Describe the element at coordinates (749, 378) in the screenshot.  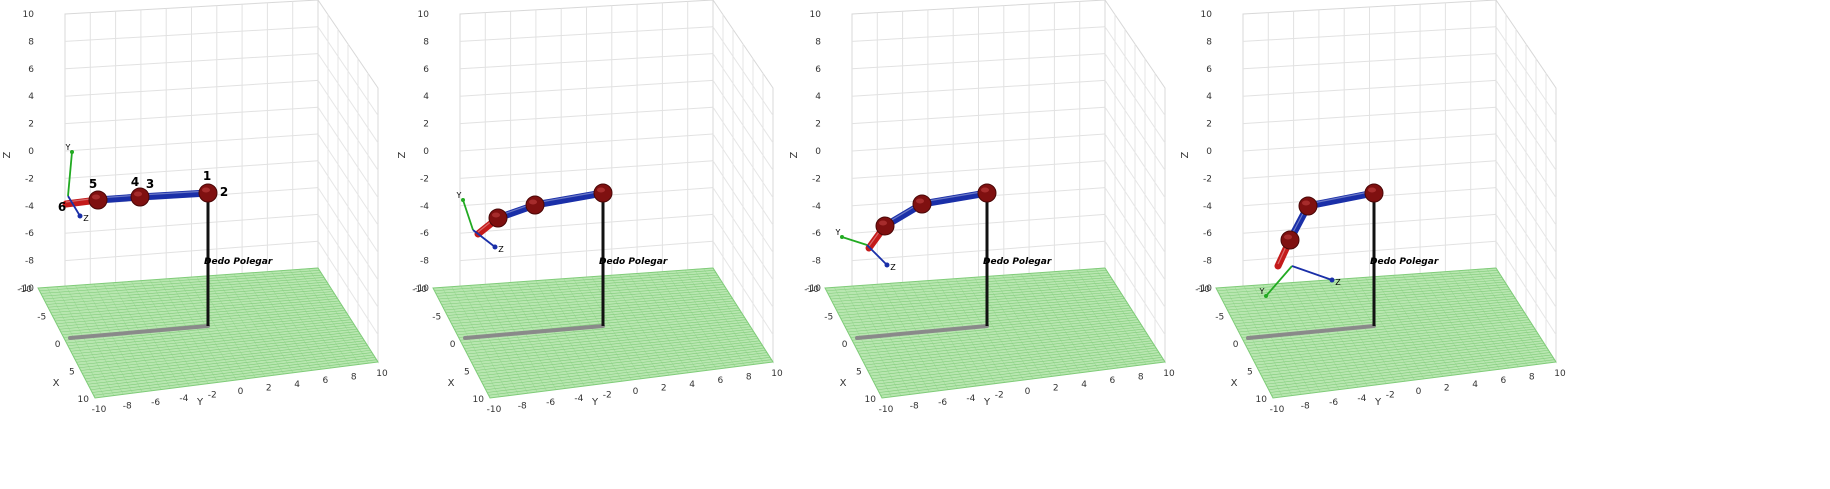
I see `y-tick-label: 8` at that location.